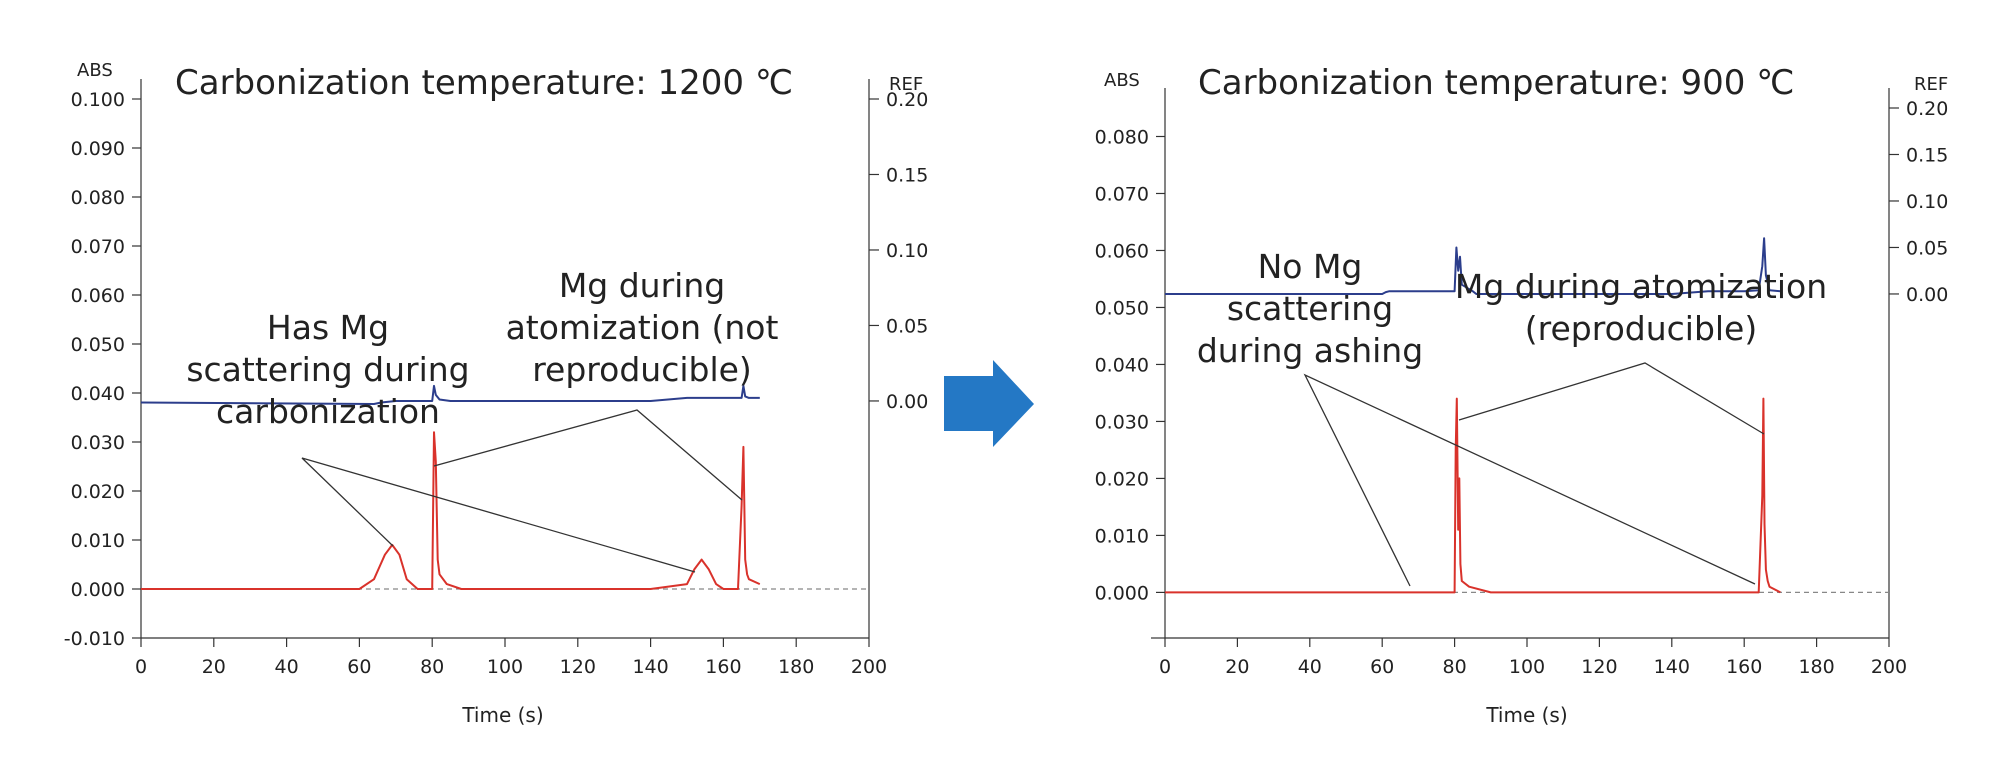 The height and width of the screenshot is (761, 2010). Describe the element at coordinates (98, 100) in the screenshot. I see `y-tick-label: 0.100` at that location.